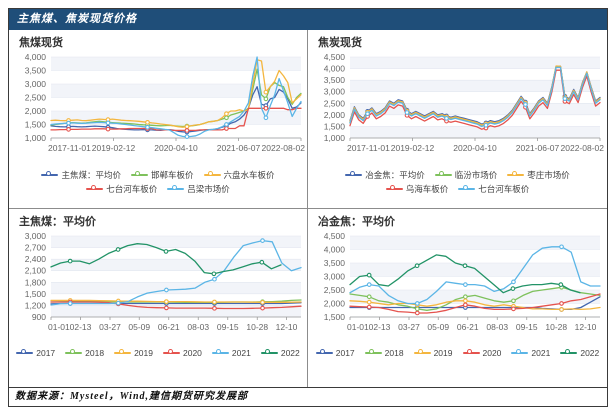 This screenshot has width=616, height=413. What do you see at coordinates (476, 175) in the screenshot?
I see `legend-label: 临汾市场价` at bounding box center [476, 175].